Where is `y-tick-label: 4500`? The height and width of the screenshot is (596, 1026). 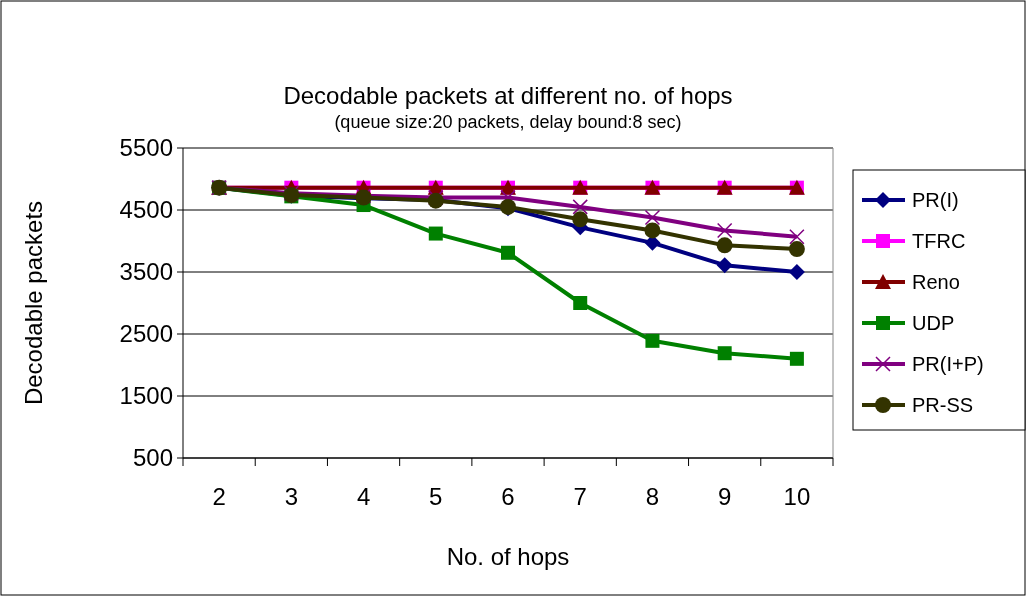
y-tick-label: 4500 is located at coordinates (146, 210).